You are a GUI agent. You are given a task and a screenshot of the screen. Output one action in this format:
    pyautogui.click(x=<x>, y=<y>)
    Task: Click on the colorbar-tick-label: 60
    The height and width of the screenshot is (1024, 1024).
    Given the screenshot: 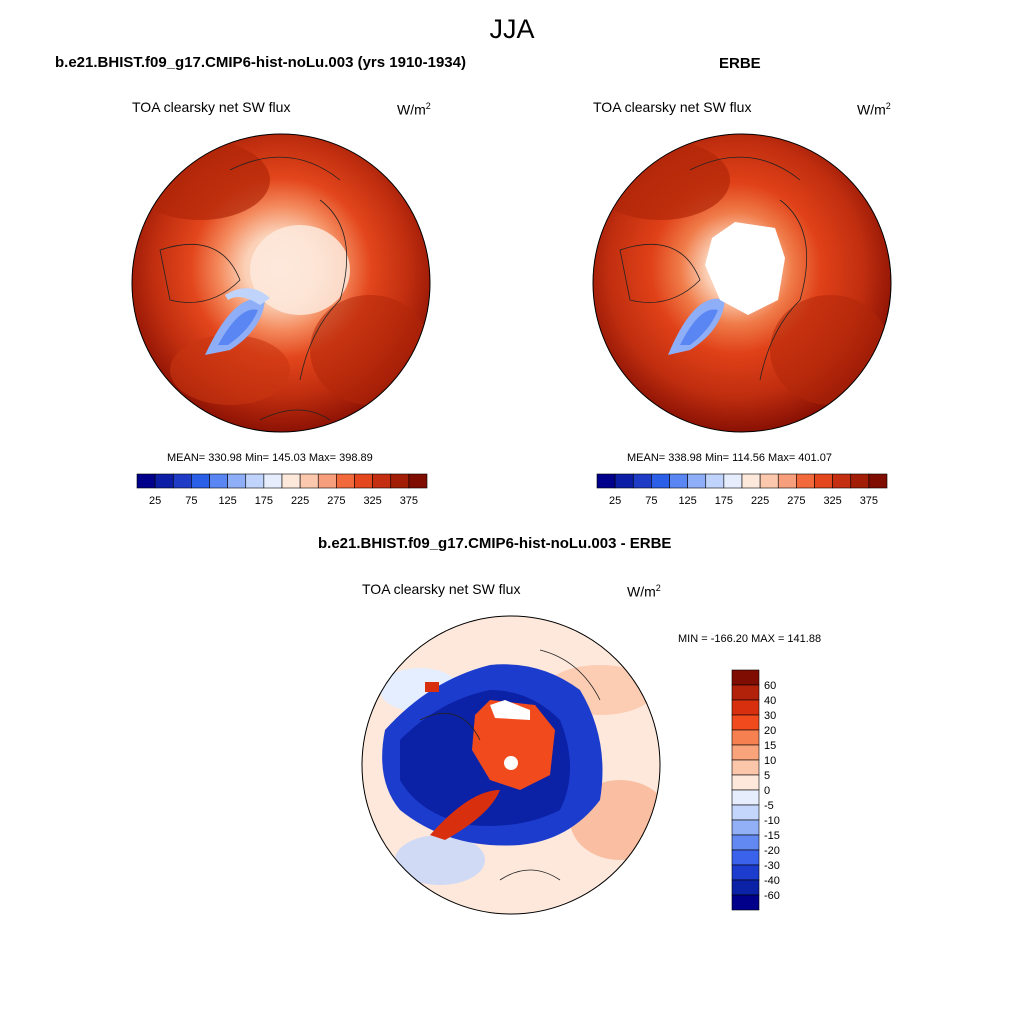 What is the action you would take?
    pyautogui.click(x=770, y=686)
    